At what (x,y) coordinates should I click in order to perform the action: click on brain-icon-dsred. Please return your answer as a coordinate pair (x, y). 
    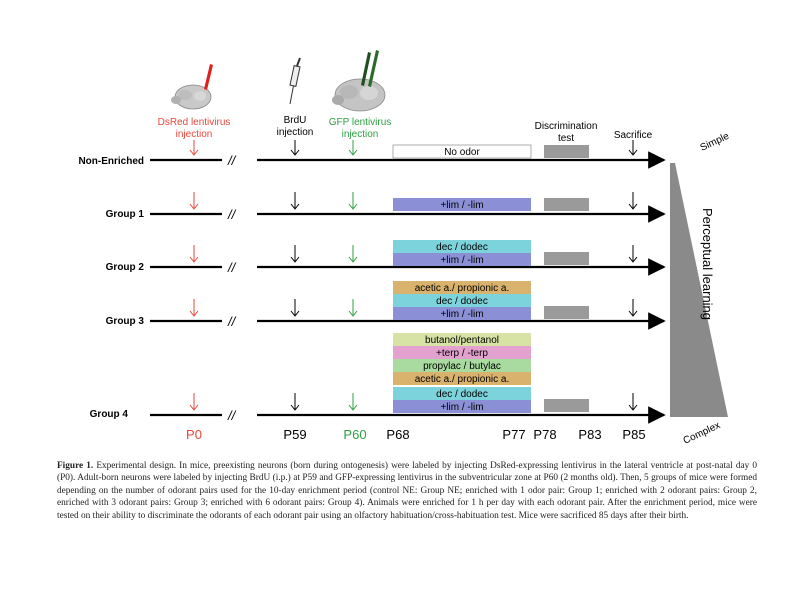
    Looking at the image, I should click on (191, 97).